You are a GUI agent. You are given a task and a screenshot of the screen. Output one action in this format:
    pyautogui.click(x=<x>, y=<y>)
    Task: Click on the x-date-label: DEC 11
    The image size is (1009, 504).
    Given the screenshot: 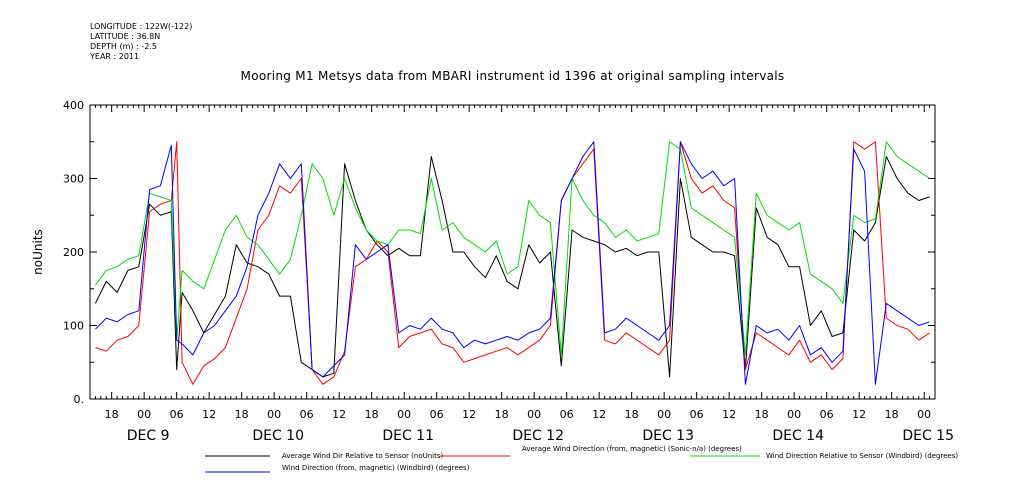 What is the action you would take?
    pyautogui.click(x=408, y=436)
    